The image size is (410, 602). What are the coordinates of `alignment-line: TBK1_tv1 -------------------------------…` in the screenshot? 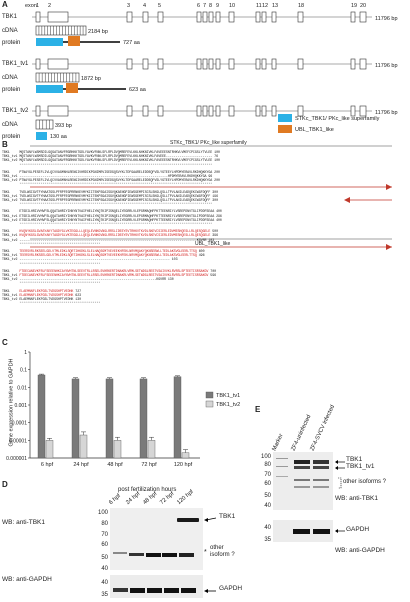 It's located at (107, 176).